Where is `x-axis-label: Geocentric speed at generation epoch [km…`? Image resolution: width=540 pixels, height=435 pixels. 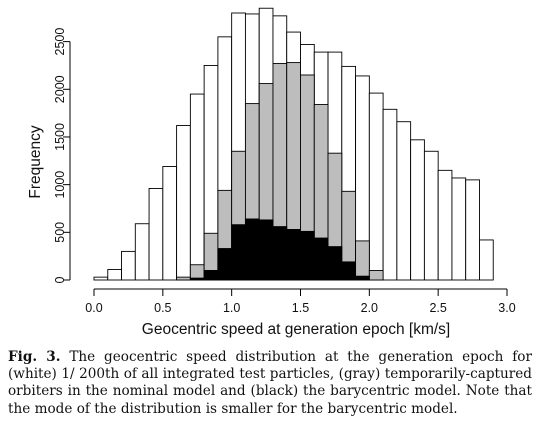 x-axis-label: Geocentric speed at generation epoch [km… is located at coordinates (296, 329).